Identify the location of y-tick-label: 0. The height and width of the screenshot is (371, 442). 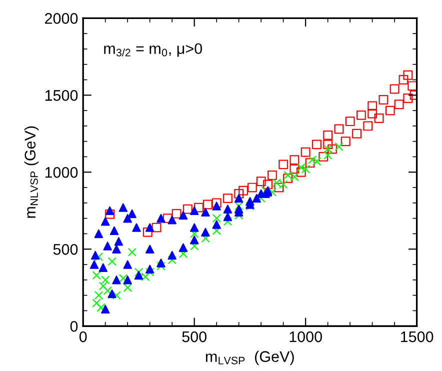
(74, 326).